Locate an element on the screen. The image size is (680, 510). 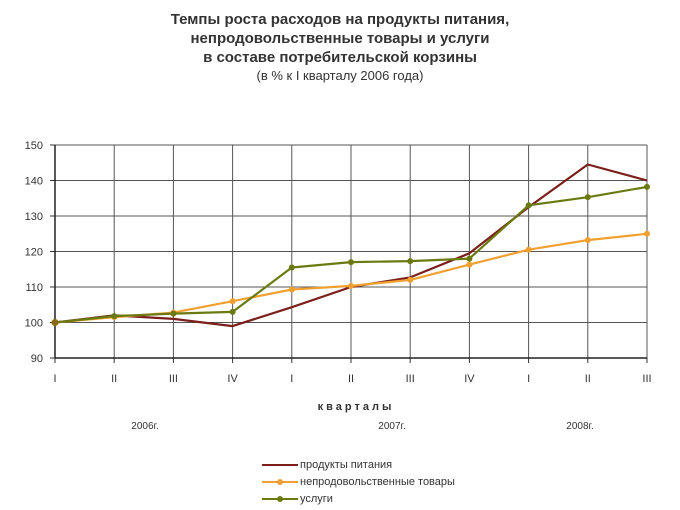
x-axis-title: кварталы is located at coordinates (356, 407).